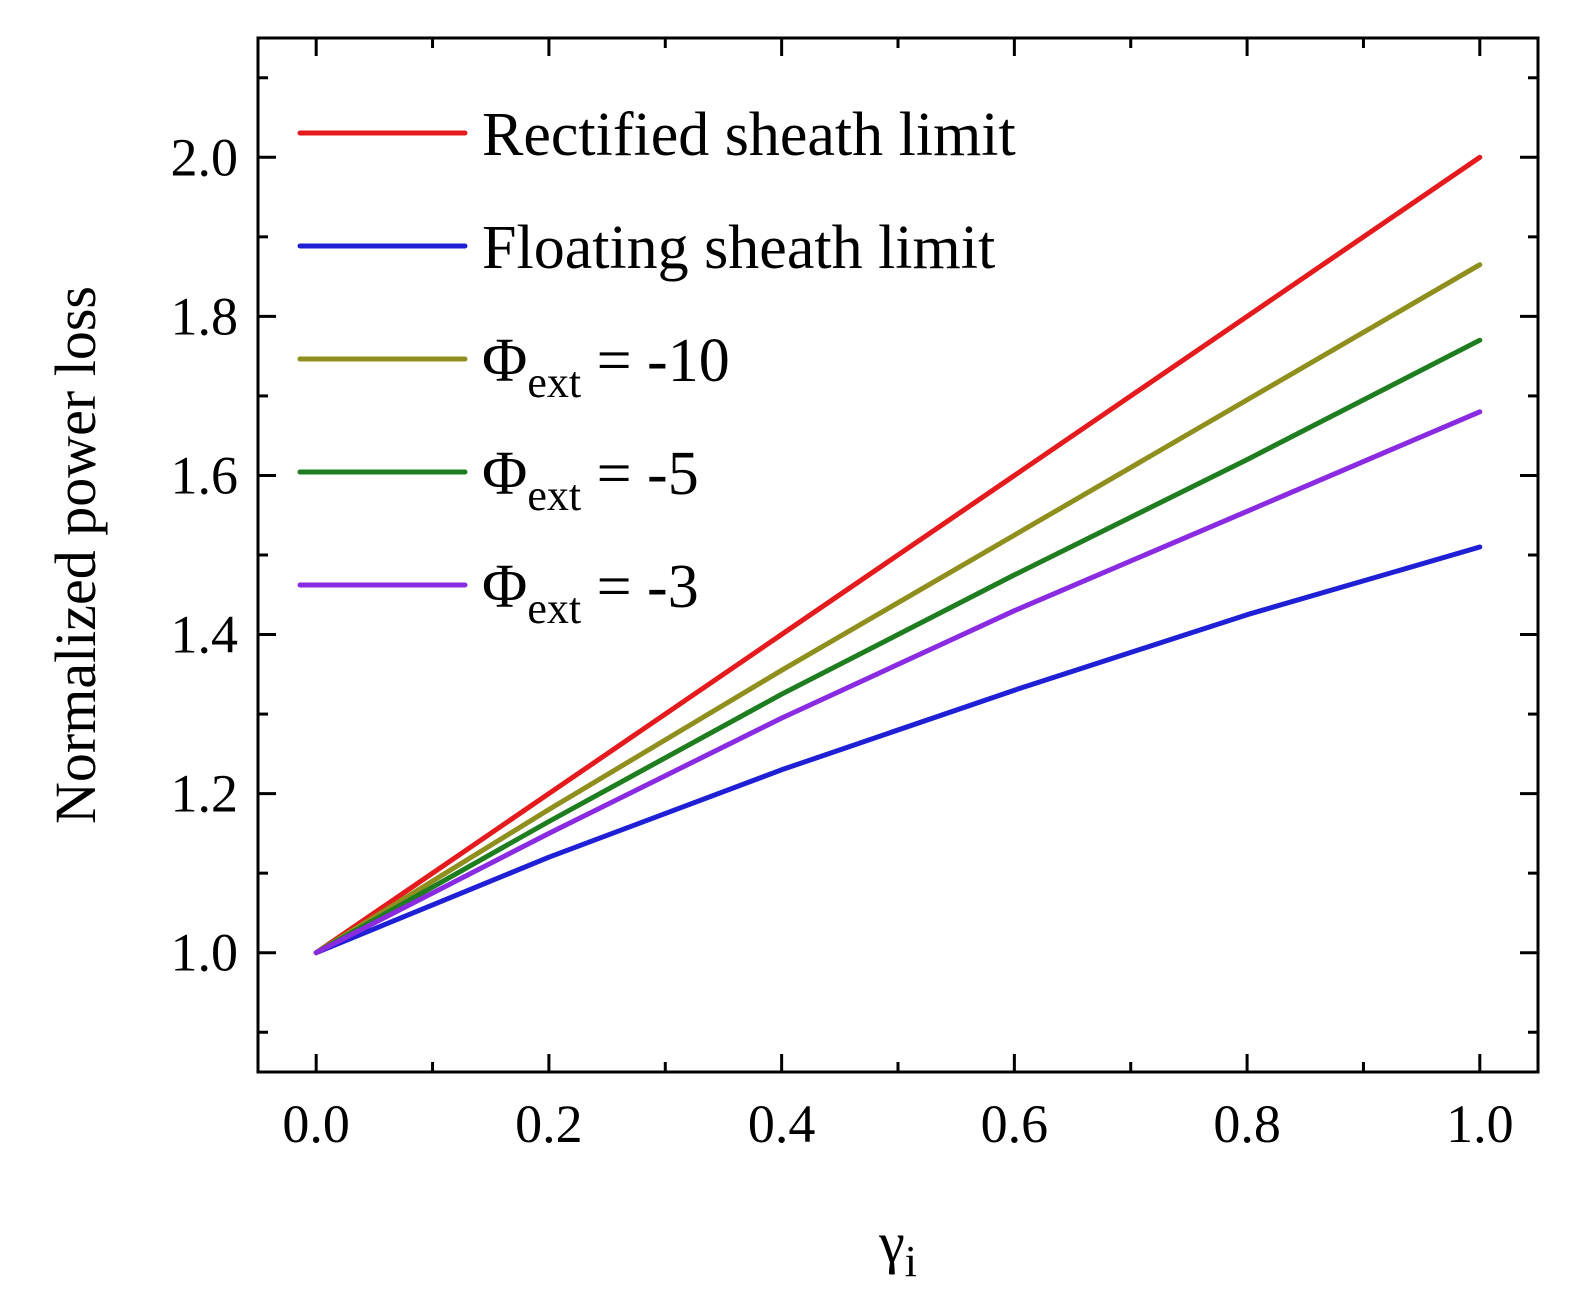 The width and height of the screenshot is (1579, 1311). What do you see at coordinates (205, 953) in the screenshot?
I see `y-tick-label: 1.0` at bounding box center [205, 953].